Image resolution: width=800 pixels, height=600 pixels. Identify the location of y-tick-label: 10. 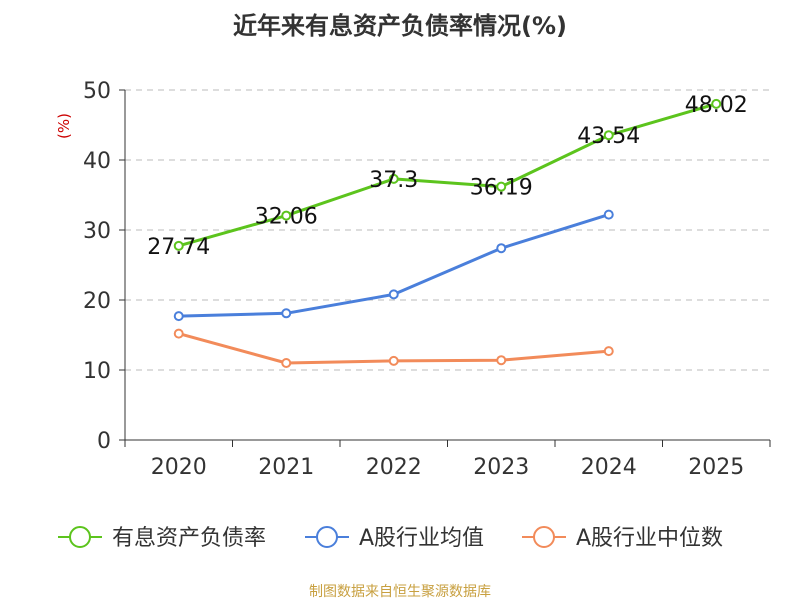
(97, 371).